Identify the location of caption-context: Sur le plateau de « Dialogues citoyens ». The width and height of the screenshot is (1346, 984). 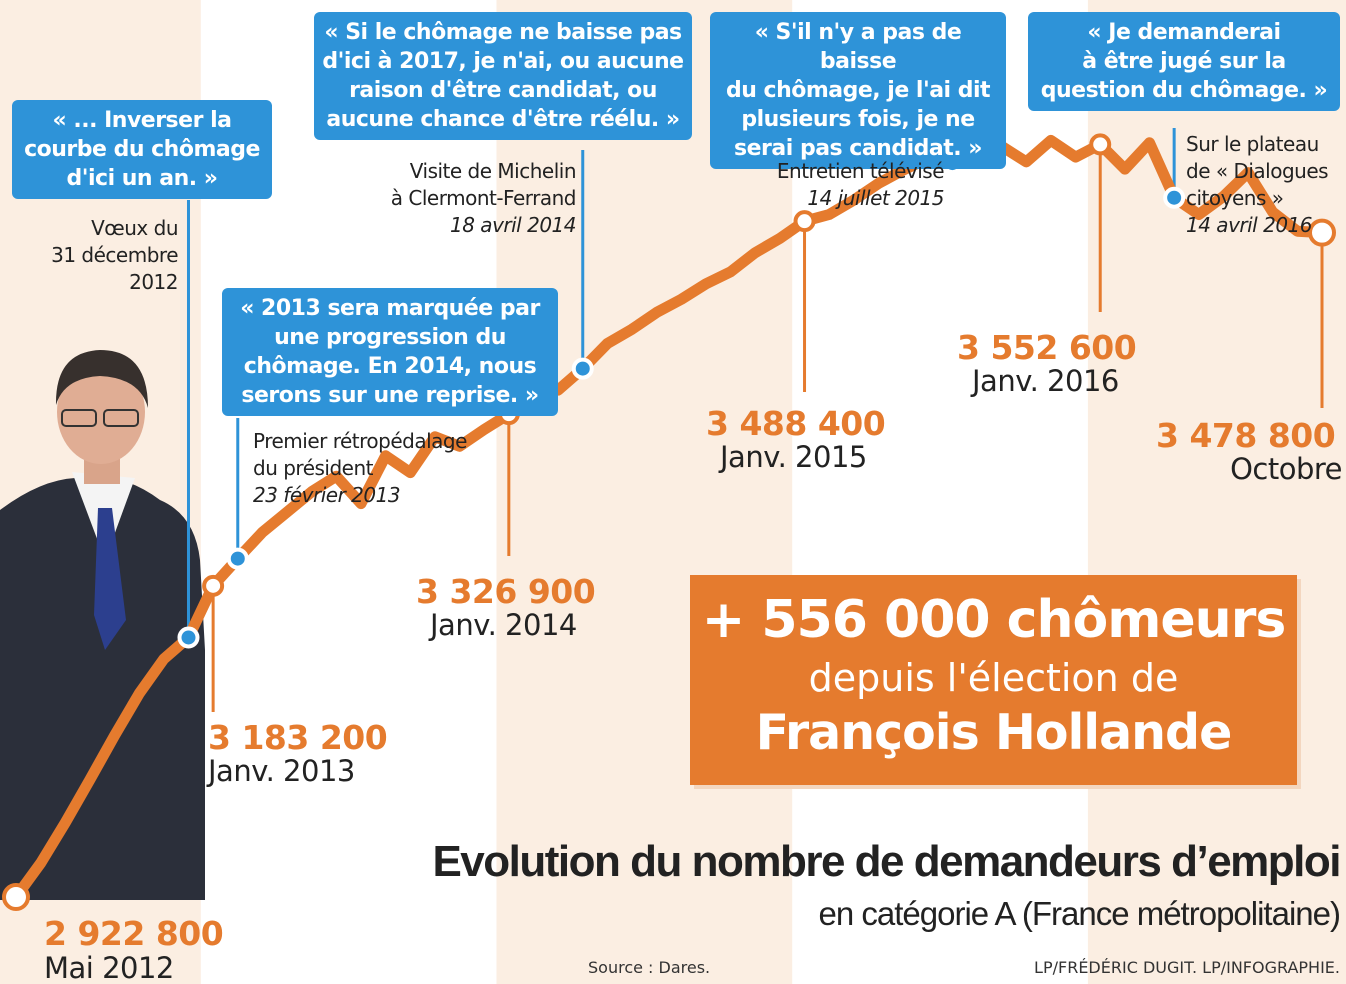
(1257, 171).